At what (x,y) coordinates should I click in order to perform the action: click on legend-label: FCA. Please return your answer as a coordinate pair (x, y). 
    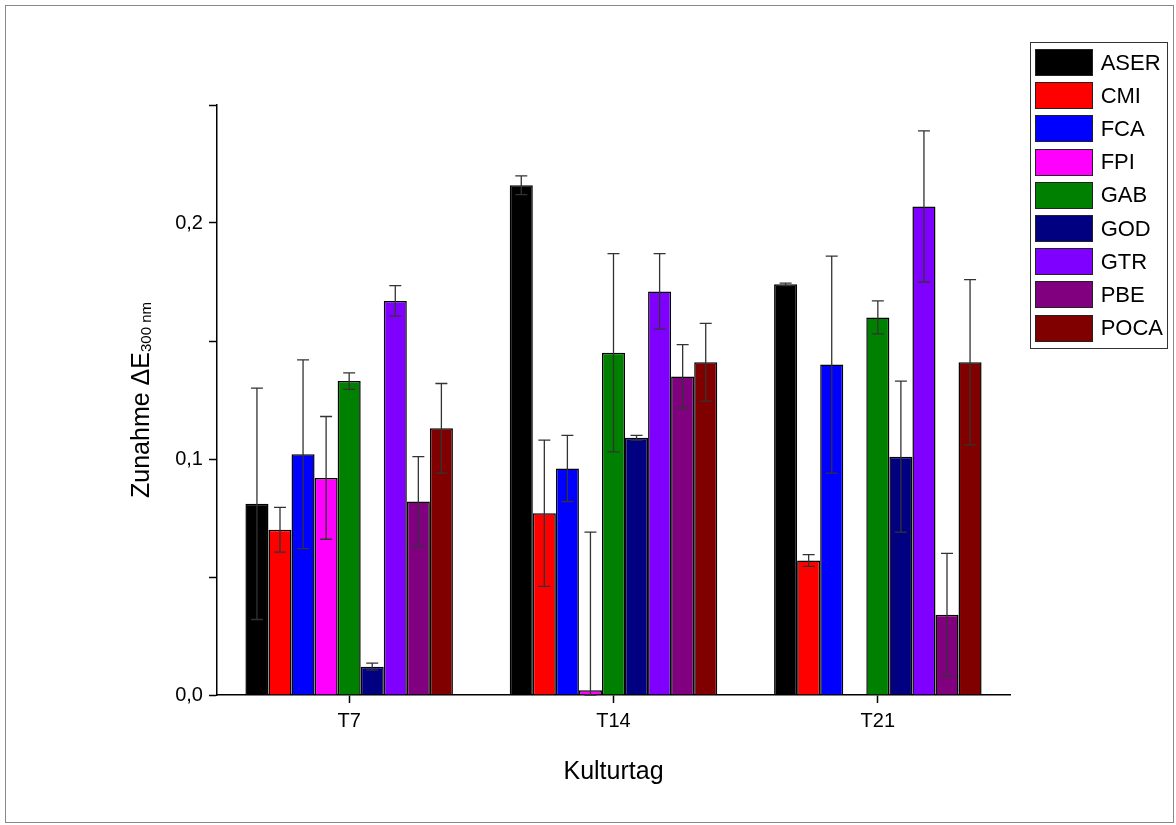
    Looking at the image, I should click on (1122, 128).